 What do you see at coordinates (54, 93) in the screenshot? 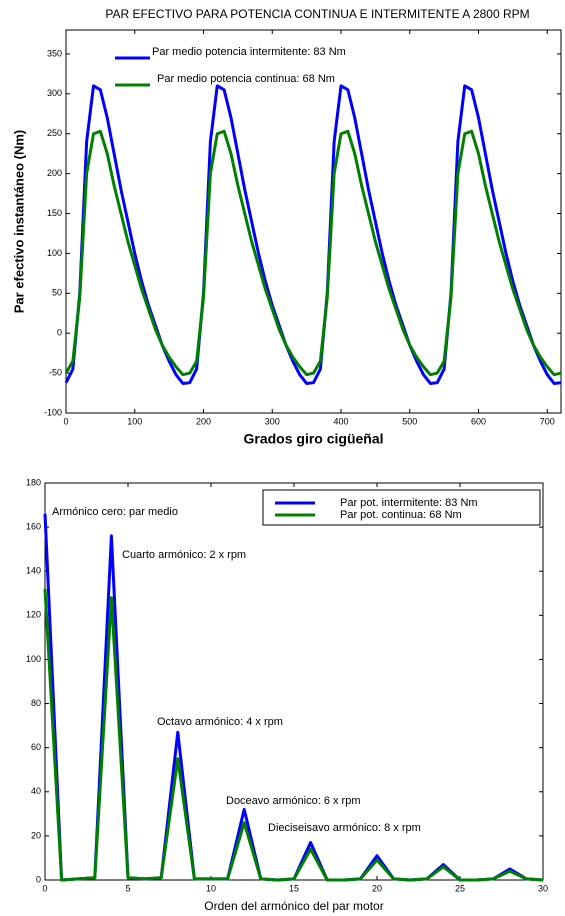
I see `y-tick-label: 300` at bounding box center [54, 93].